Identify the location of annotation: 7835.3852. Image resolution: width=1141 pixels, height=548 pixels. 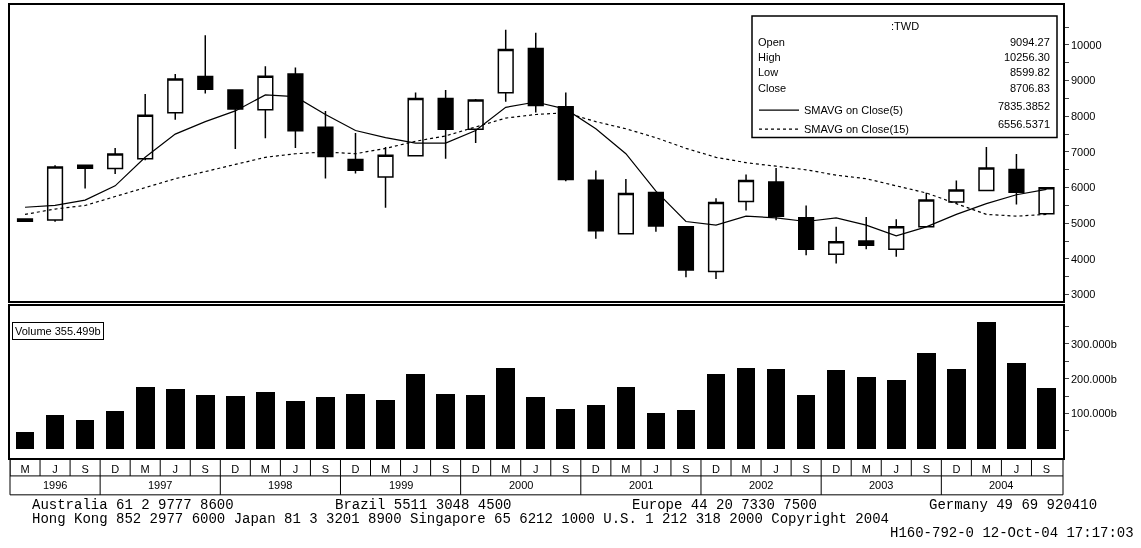
(1024, 106).